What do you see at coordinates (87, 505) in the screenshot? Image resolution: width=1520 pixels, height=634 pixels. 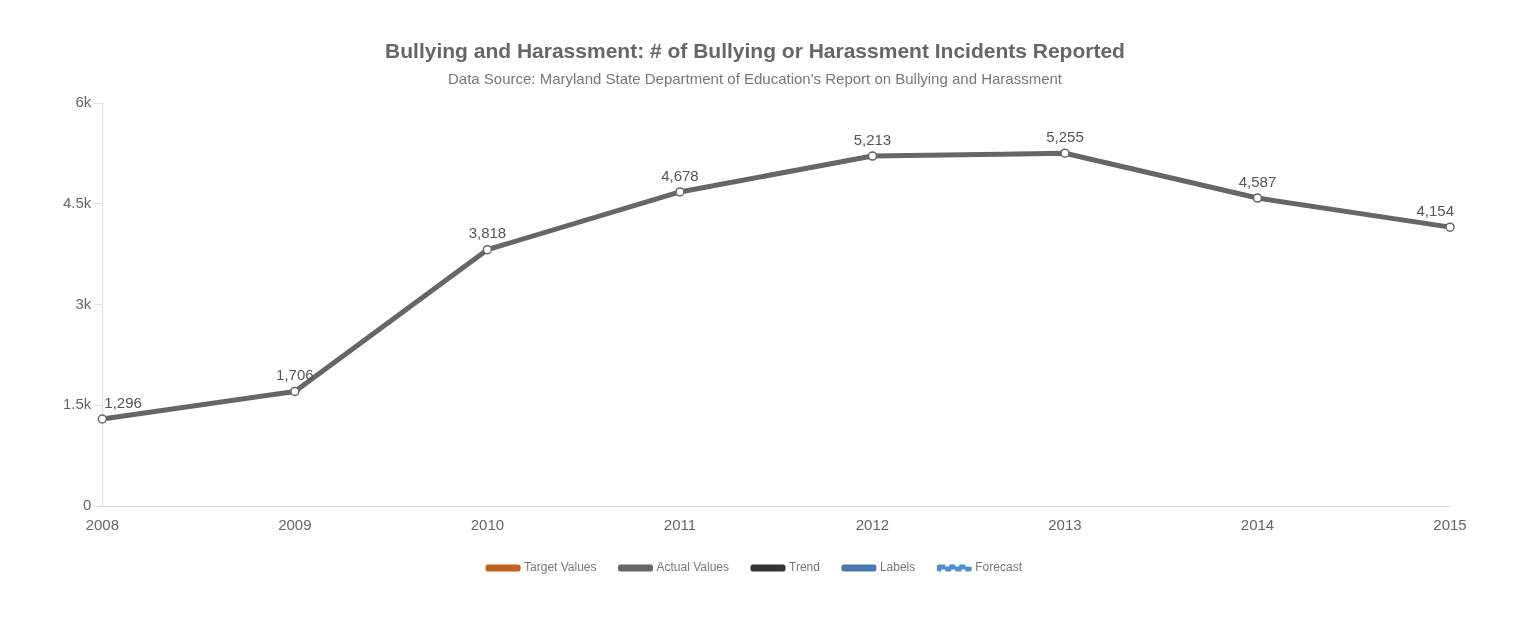 I see `y-tick-label: 0` at bounding box center [87, 505].